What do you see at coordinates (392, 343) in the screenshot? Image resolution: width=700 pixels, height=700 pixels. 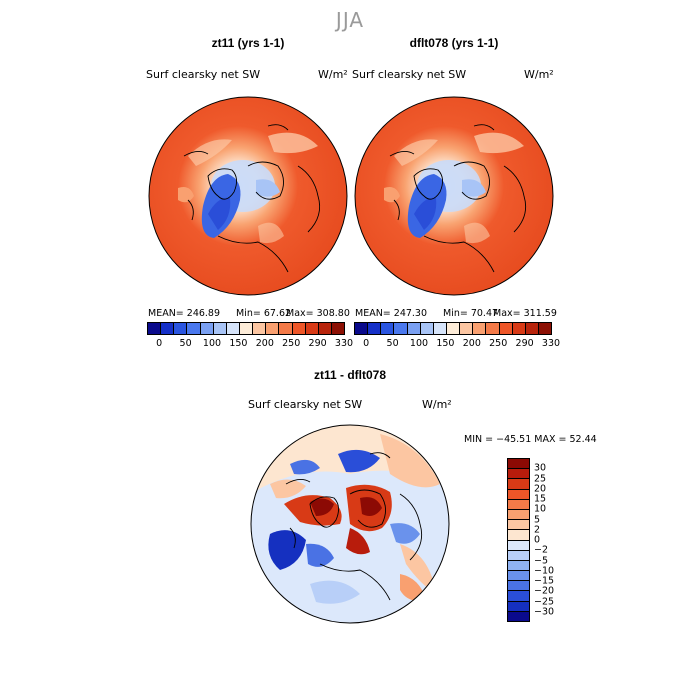 I see `colorbar-tick-label-right: 50` at bounding box center [392, 343].